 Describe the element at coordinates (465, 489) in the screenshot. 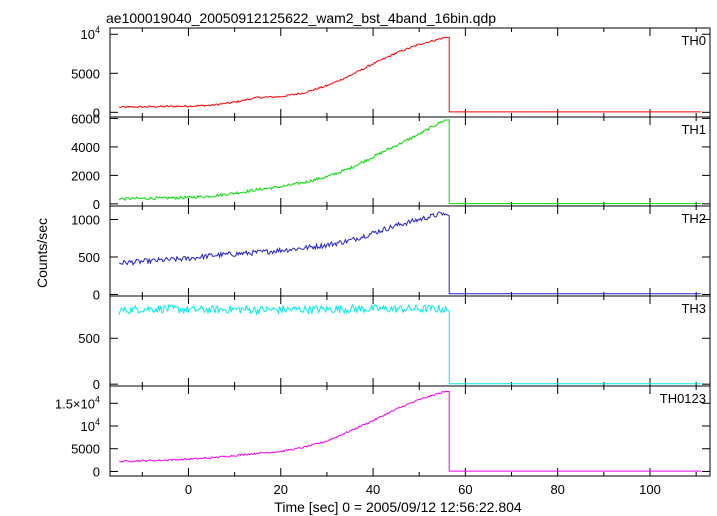

I see `x-tick-label: 60` at that location.